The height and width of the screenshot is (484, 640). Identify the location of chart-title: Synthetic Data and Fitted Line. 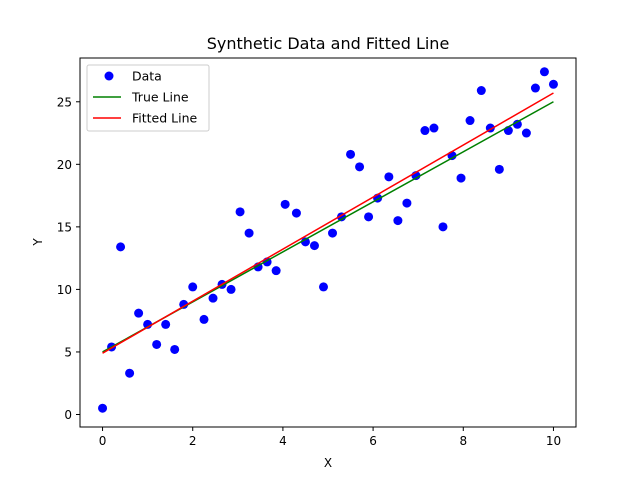
(328, 43).